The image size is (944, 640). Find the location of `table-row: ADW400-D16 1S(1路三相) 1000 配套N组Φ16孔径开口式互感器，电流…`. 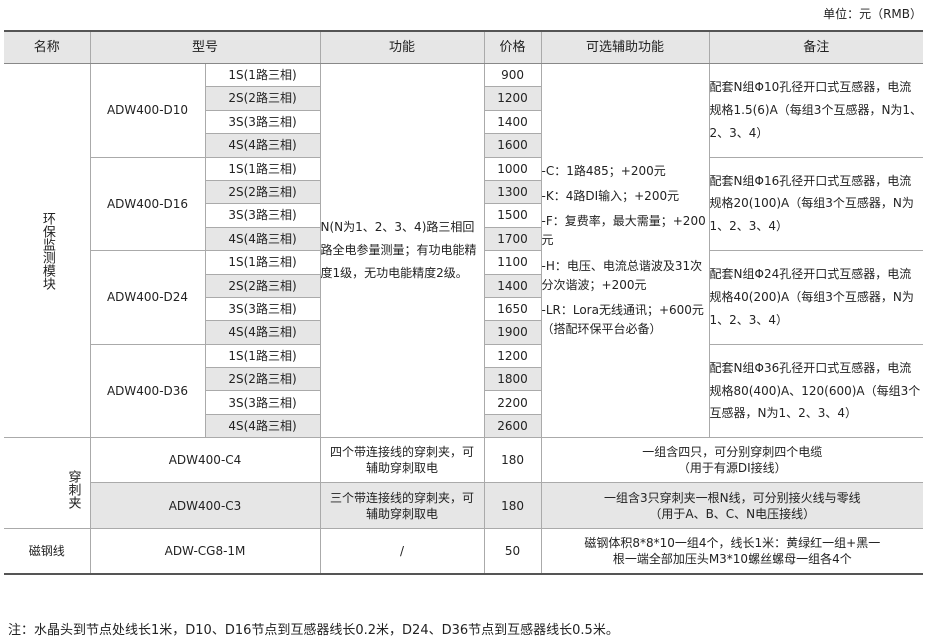

table-row: ADW400-D16 1S(1路三相) 1000 配套N组Φ16孔径开口式互感器，电流… is located at coordinates (464, 204).